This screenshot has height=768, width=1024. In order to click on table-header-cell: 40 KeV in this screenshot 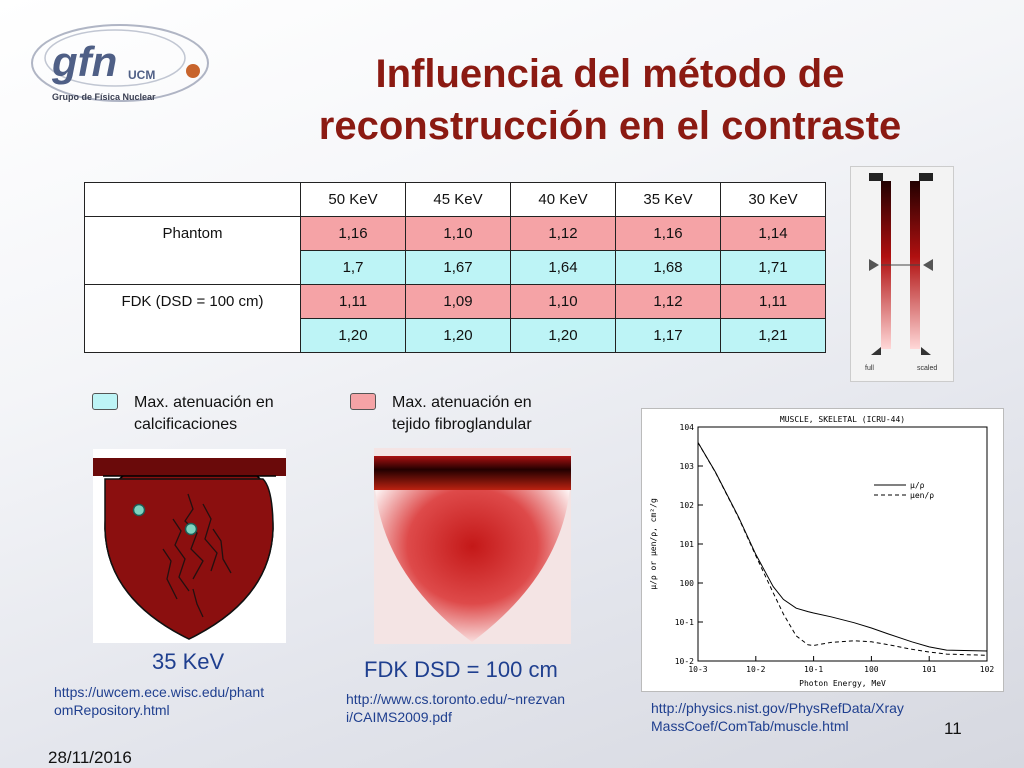, I will do `click(563, 199)`.